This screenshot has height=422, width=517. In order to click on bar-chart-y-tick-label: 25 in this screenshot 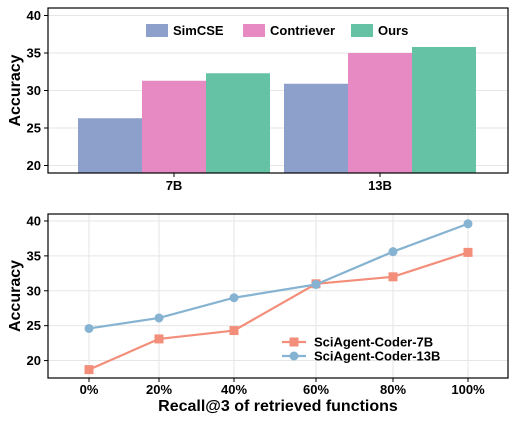, I will do `click(34, 128)`.